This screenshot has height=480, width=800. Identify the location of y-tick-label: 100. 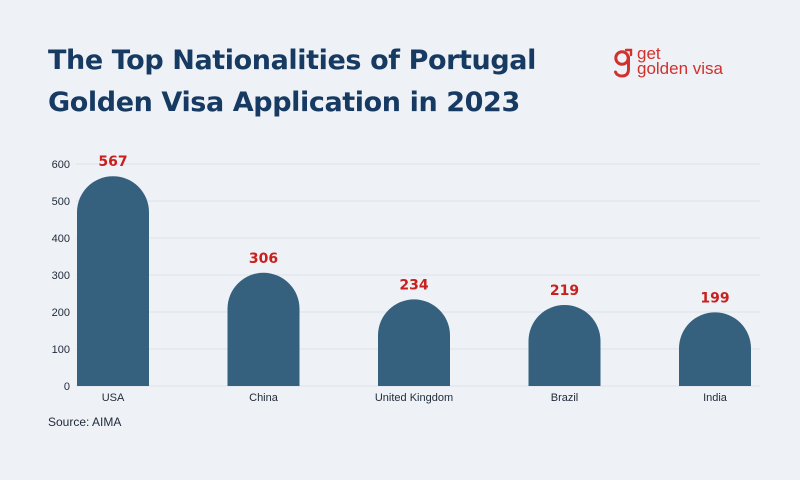
(61, 350).